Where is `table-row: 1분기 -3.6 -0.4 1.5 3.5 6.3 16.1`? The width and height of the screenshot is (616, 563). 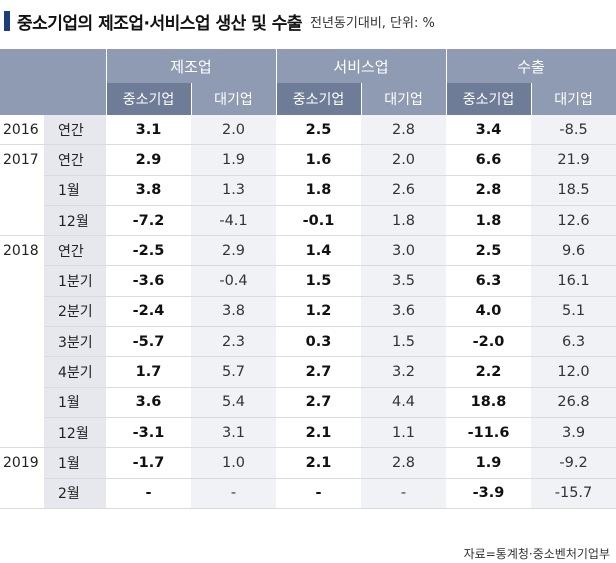 table-row: 1분기 -3.6 -0.4 1.5 3.5 6.3 16.1 is located at coordinates (308, 281).